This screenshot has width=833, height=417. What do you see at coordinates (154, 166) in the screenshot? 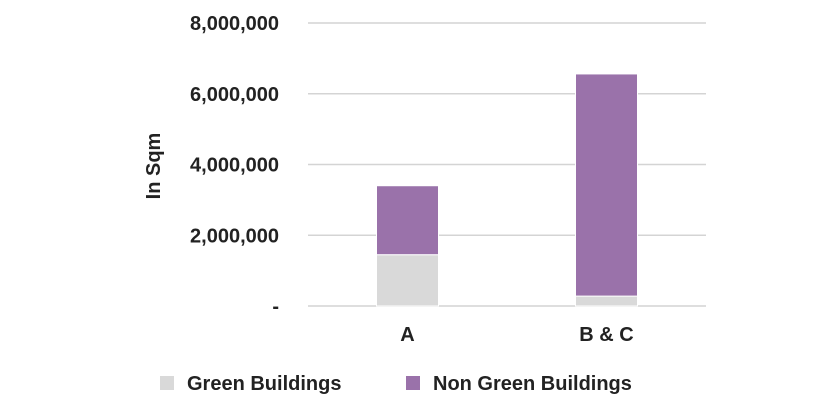
I see `y-axis-label: In Sqm` at bounding box center [154, 166].